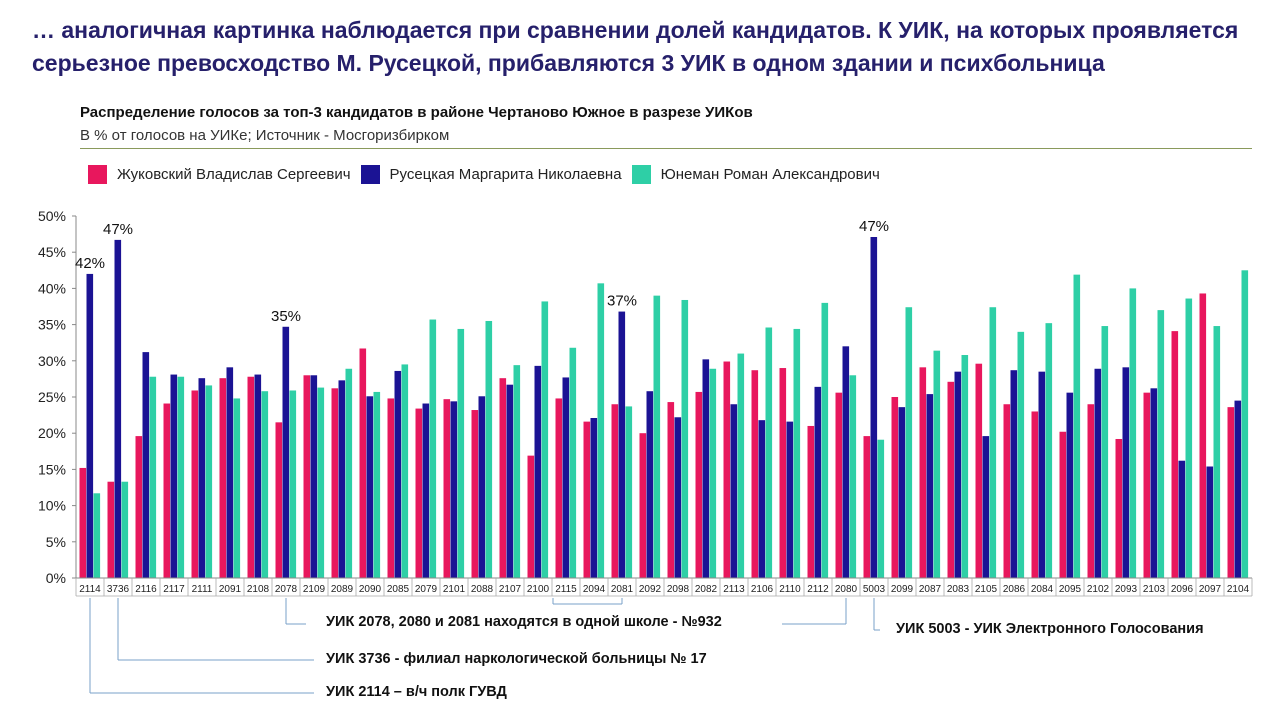 The width and height of the screenshot is (1280, 720). Describe the element at coordinates (342, 589) in the screenshot. I see `x-tick-label: 2089` at that location.